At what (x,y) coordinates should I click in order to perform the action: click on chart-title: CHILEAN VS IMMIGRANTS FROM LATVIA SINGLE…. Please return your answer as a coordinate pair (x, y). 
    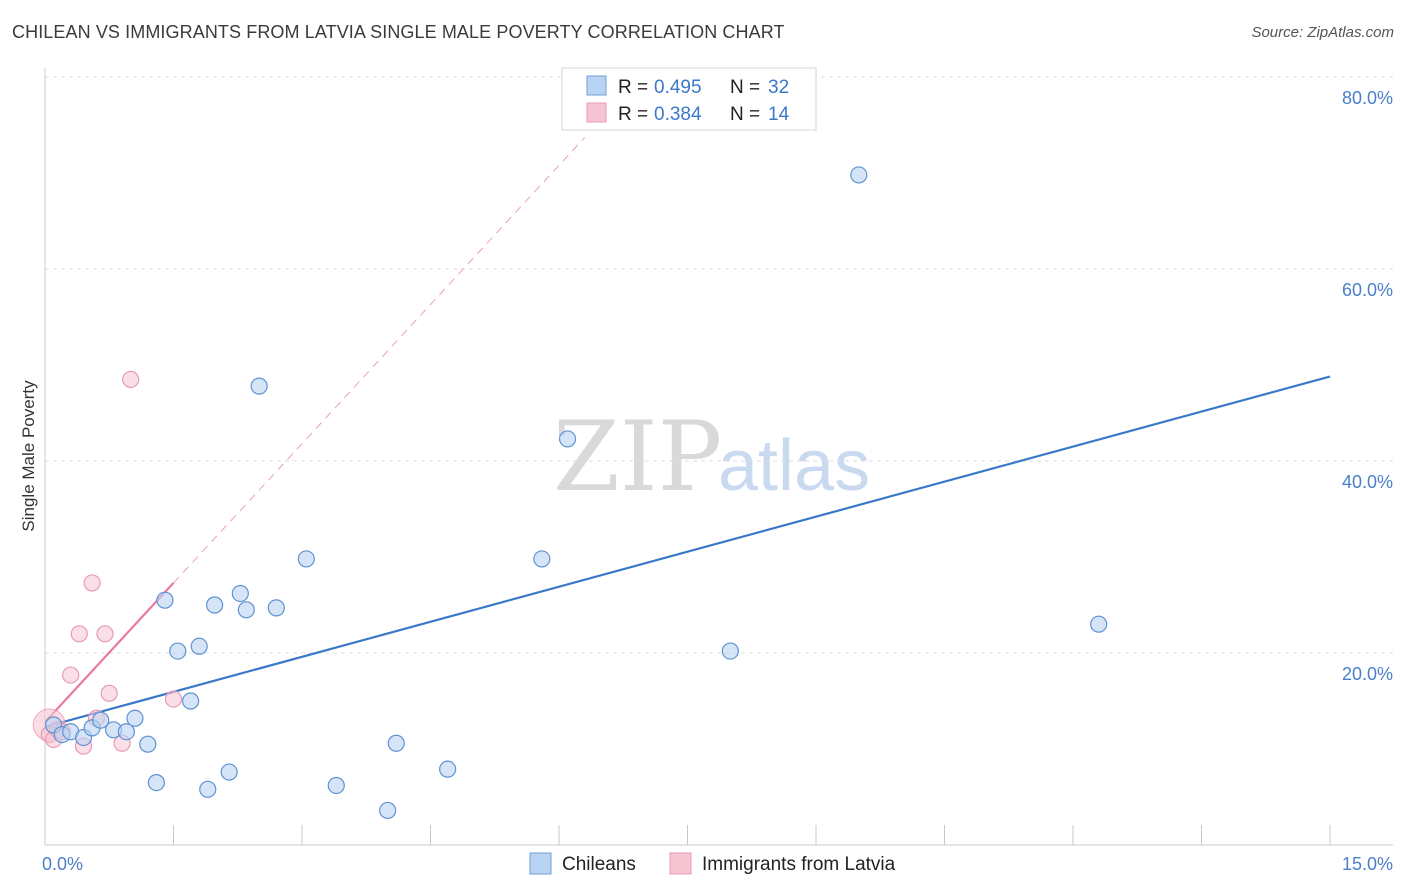
    Looking at the image, I should click on (398, 32).